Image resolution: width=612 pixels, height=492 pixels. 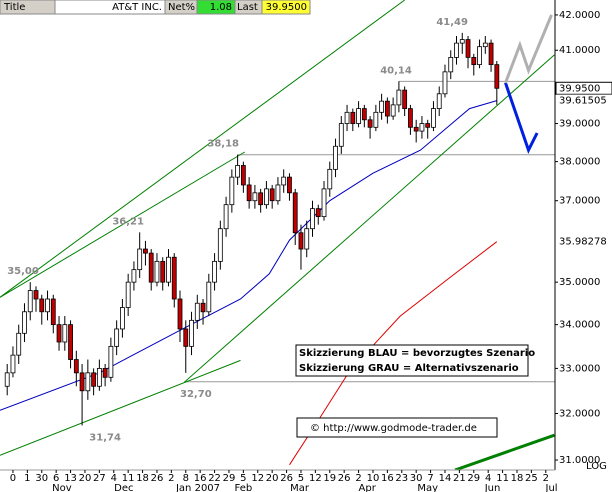 I want to click on last-value: 39.9500, so click(x=579, y=88).